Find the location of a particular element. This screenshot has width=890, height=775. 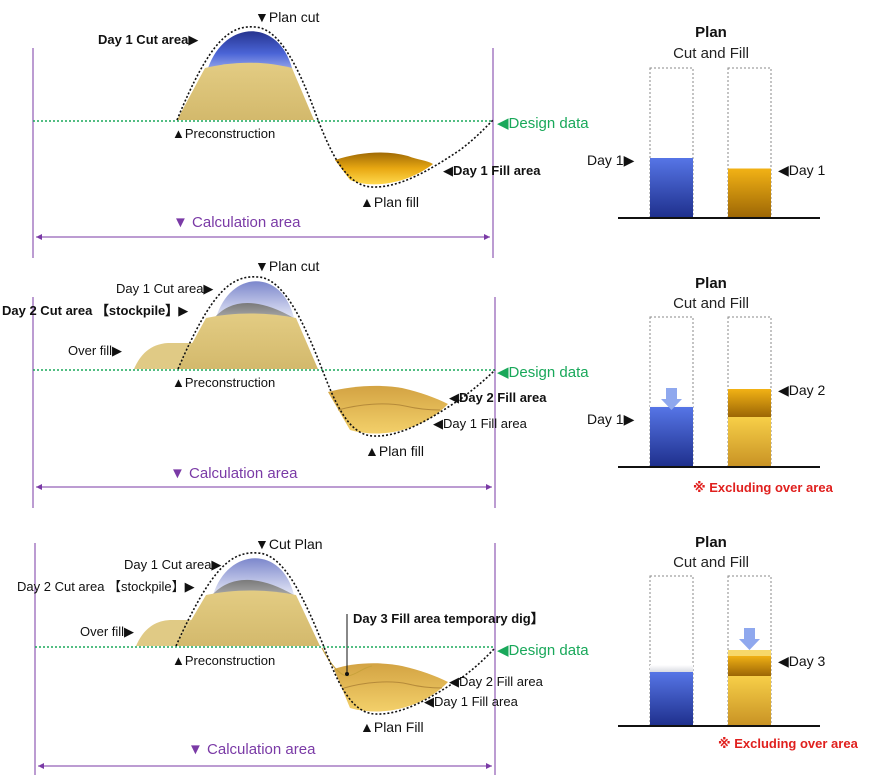

cut-area-shape is located at coordinates (250, 49).